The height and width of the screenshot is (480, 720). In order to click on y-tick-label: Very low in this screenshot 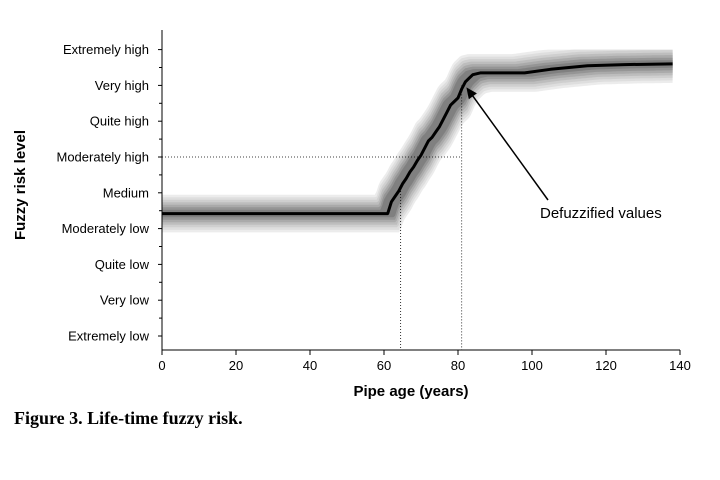, I will do `click(125, 300)`.